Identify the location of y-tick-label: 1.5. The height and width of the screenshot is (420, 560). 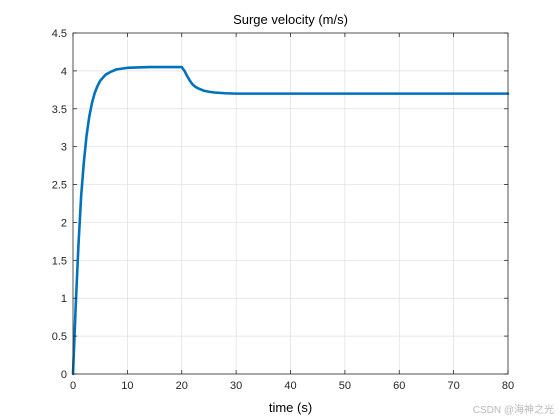
(59, 261).